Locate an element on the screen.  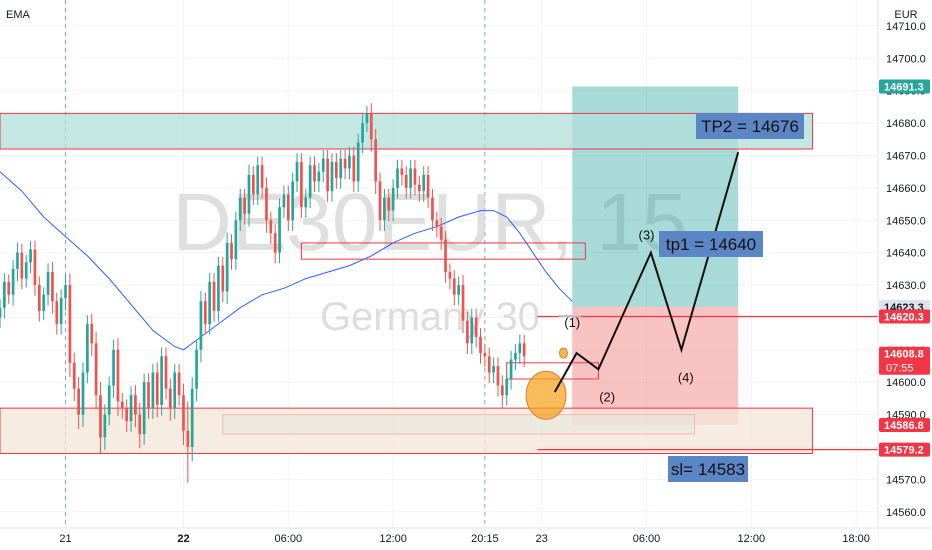
tp2-callout-box is located at coordinates (750, 126).